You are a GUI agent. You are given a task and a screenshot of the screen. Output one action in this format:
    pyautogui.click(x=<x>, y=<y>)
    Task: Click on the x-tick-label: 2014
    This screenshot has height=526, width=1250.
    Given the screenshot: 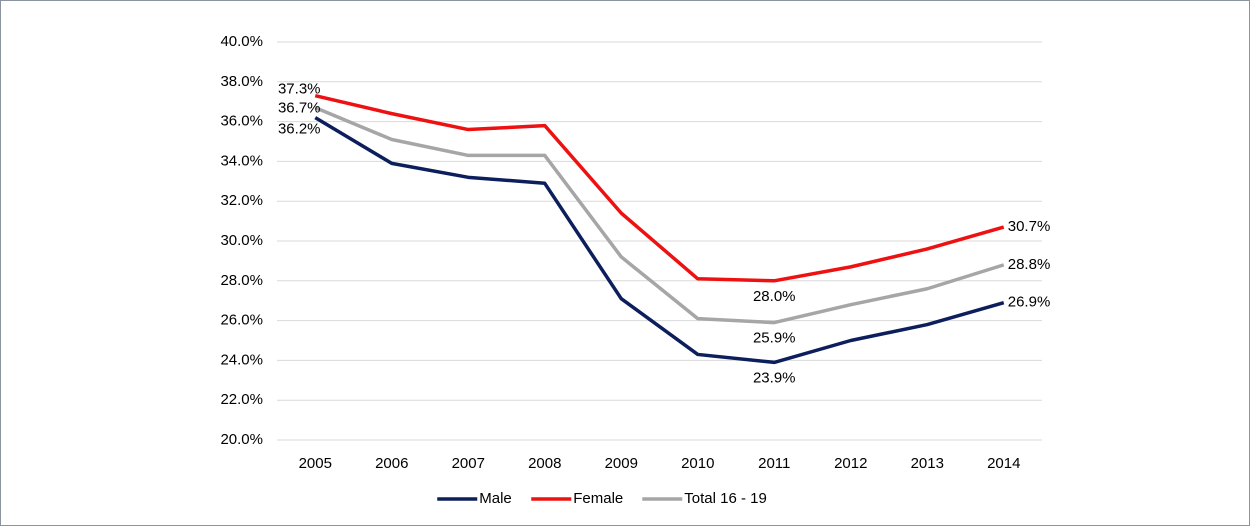 What is the action you would take?
    pyautogui.click(x=1003, y=463)
    